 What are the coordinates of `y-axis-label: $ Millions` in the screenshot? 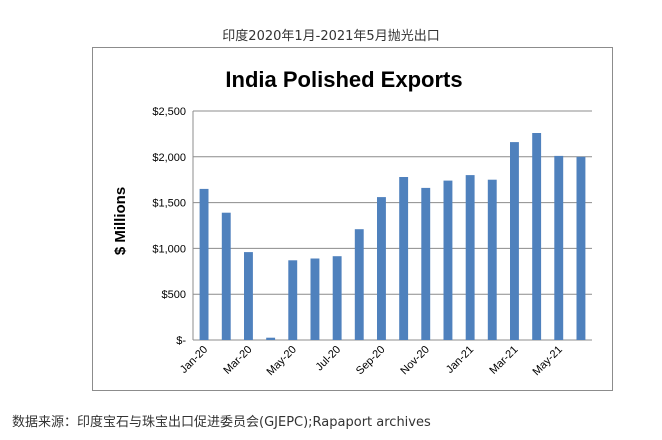 It's located at (120, 221).